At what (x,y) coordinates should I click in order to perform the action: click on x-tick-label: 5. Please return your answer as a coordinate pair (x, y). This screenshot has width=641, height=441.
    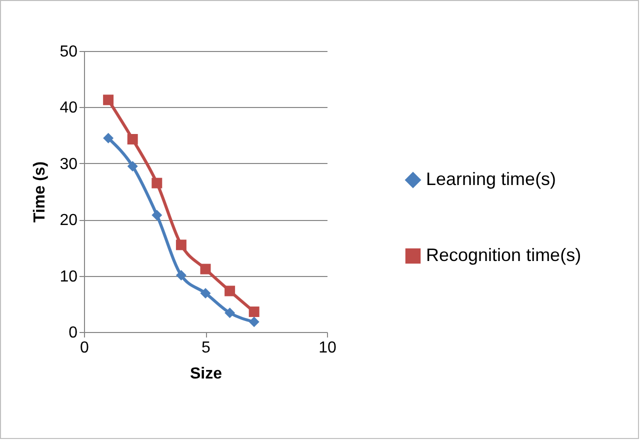
    Looking at the image, I should click on (206, 348).